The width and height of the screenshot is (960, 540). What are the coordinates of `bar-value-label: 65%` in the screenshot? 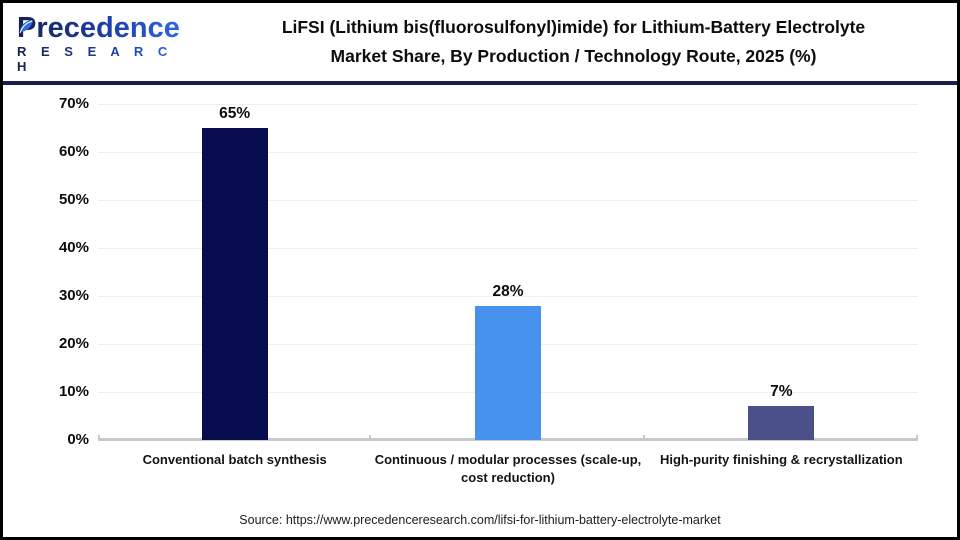 It's located at (235, 113).